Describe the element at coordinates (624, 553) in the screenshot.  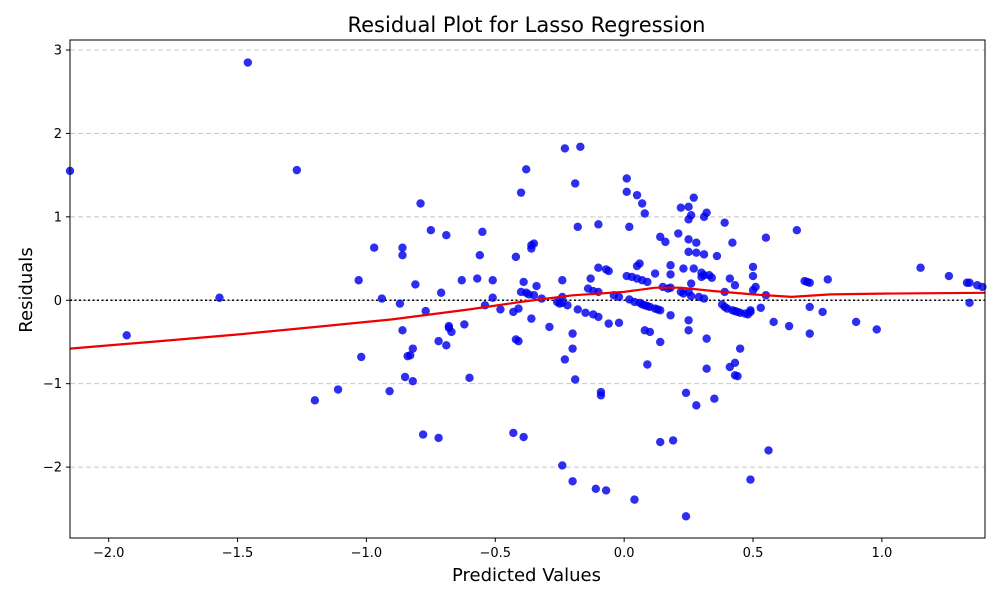
I see `x-tick-label: 0.0` at that location.